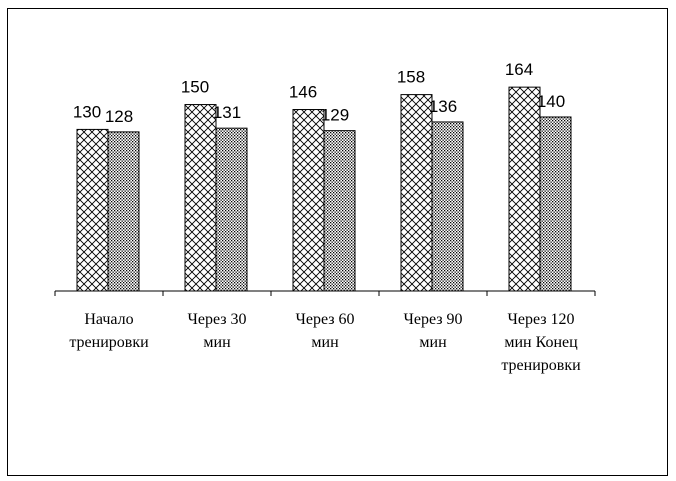 Image resolution: width=676 pixels, height=481 pixels. I want to click on x-axis, so click(325, 293).